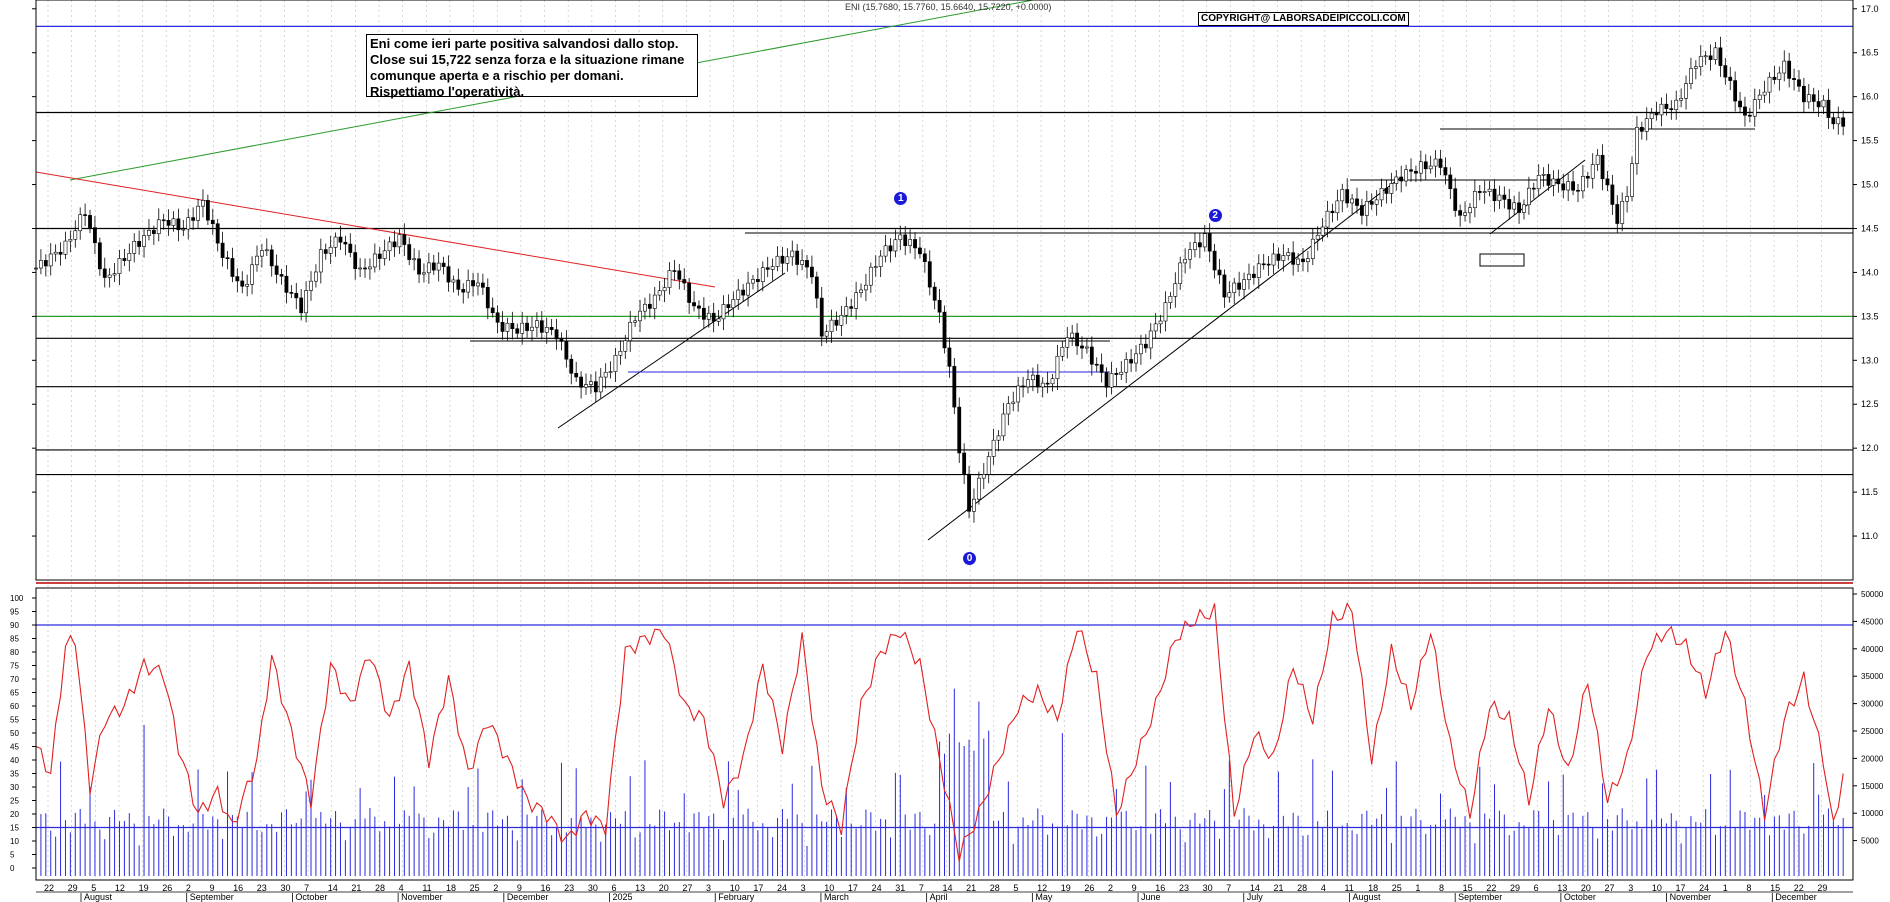  Describe the element at coordinates (73, 888) in the screenshot. I see `x-tick-label: 29` at that location.